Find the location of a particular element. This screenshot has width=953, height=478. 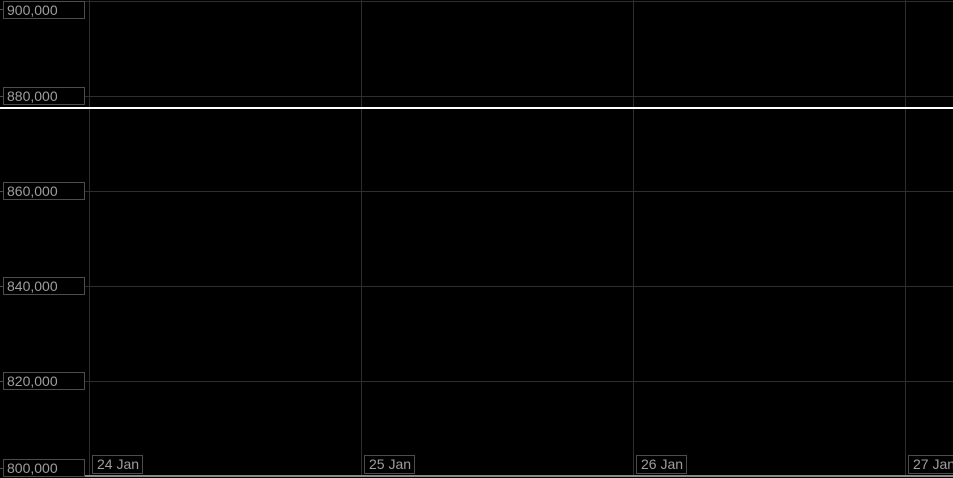

x-axis-line is located at coordinates (519, 476).